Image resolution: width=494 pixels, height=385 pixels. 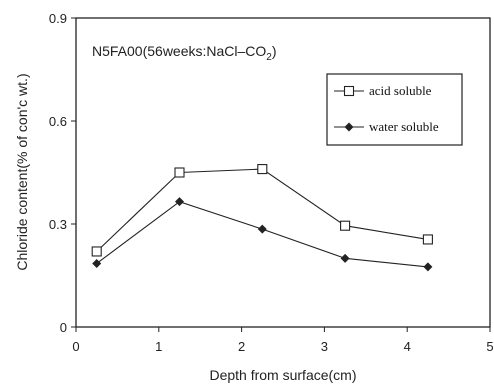 What do you see at coordinates (75, 346) in the screenshot?
I see `x-tick-label: 0` at bounding box center [75, 346].